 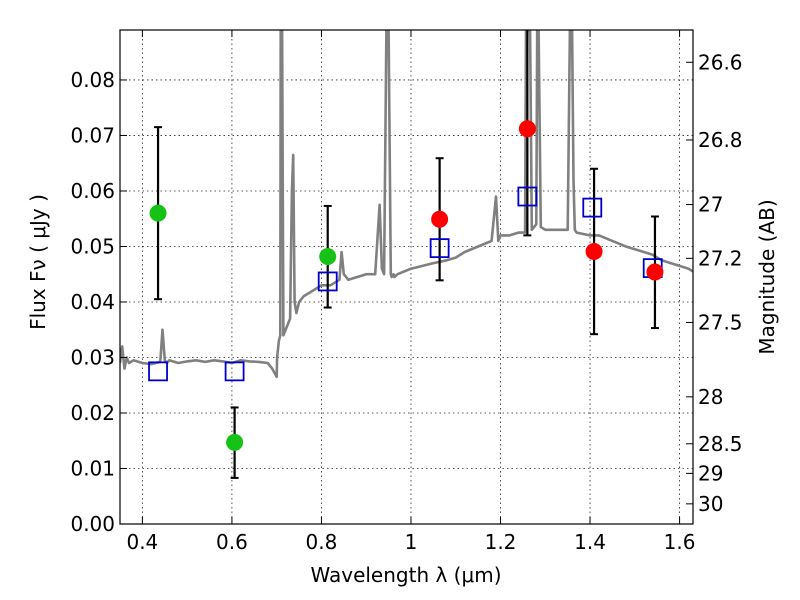 I want to click on x-tick-label: 1.4, so click(x=590, y=542).